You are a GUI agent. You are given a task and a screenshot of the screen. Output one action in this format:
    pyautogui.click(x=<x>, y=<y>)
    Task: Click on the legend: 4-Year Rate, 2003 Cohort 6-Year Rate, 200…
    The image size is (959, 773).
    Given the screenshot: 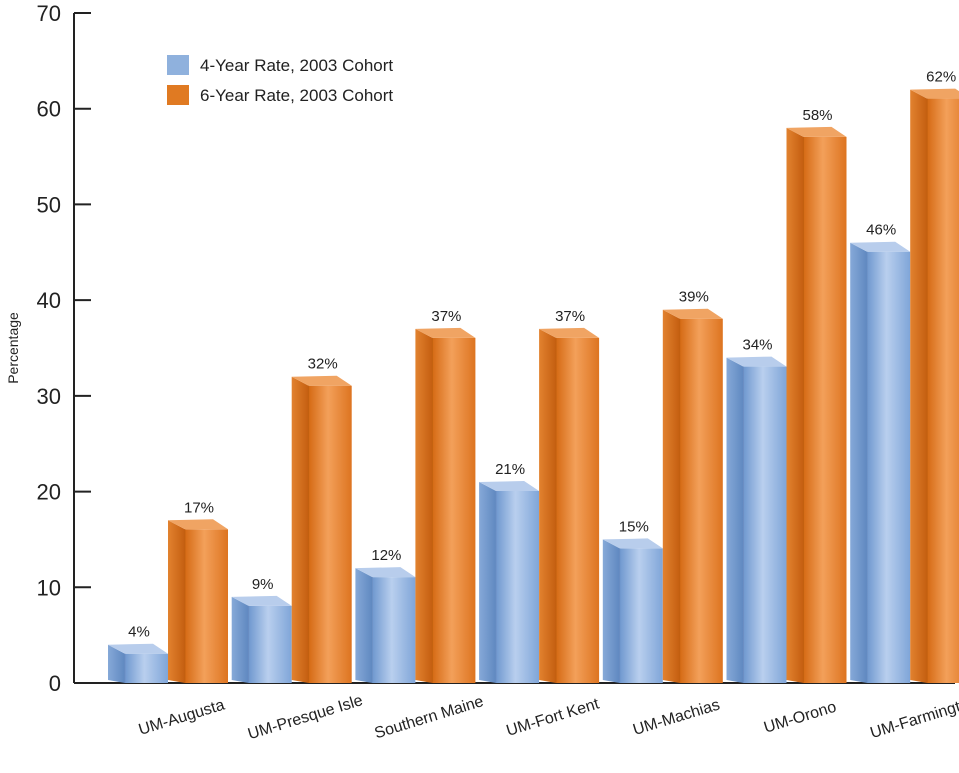 What is the action you would take?
    pyautogui.click(x=280, y=80)
    